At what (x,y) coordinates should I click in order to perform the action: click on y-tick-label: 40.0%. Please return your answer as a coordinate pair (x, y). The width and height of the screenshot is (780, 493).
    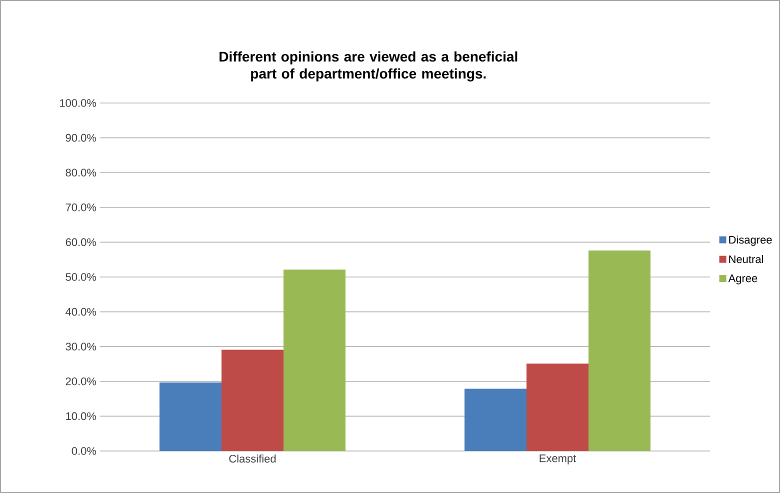
    Looking at the image, I should click on (81, 312).